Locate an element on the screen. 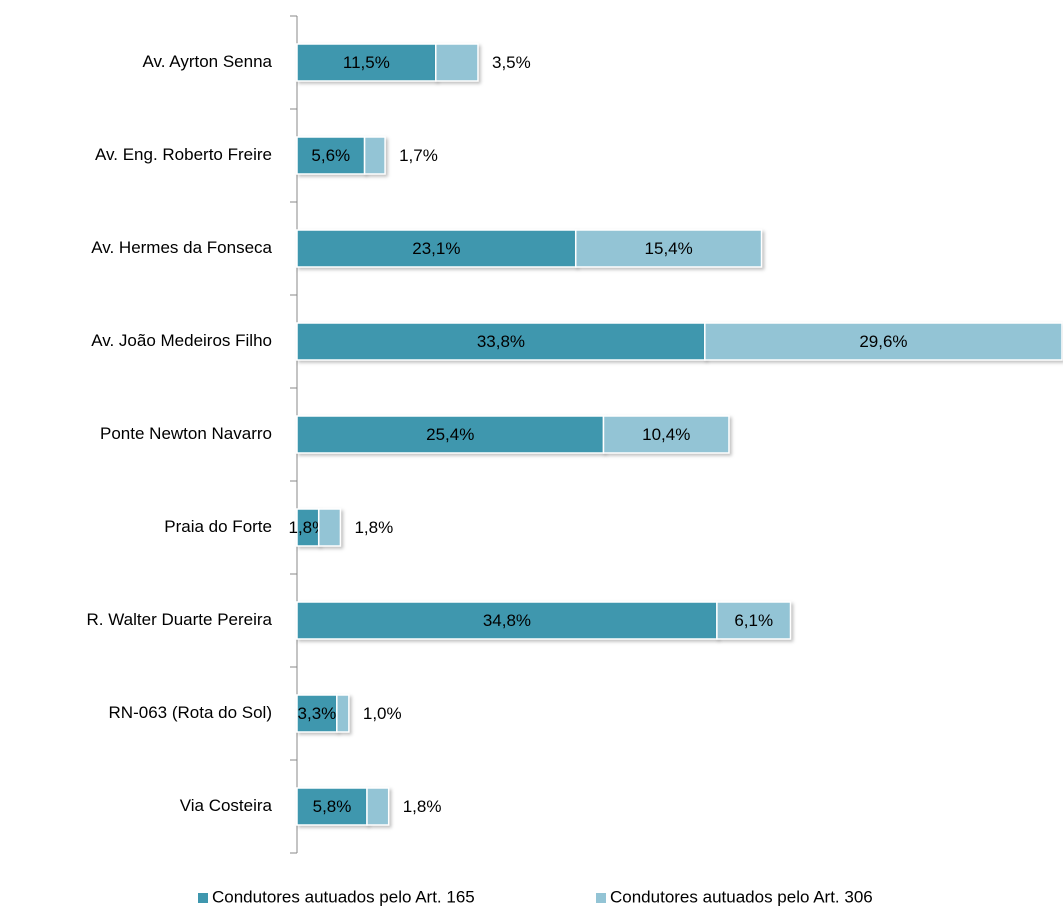 This screenshot has height=909, width=1063. data-label: 5,6% is located at coordinates (330, 155).